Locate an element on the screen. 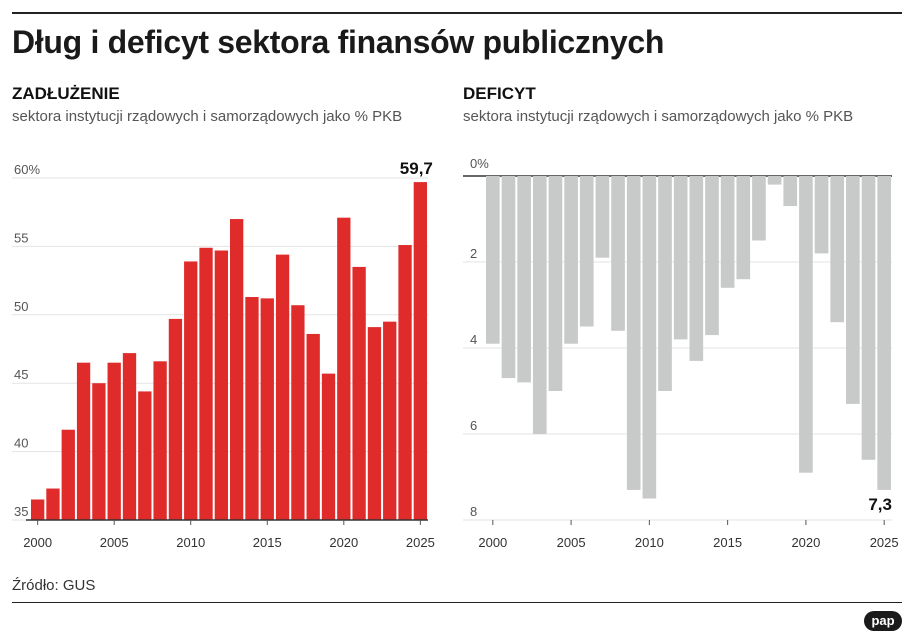 The image size is (915, 643). deficit-bar-2021 is located at coordinates (821, 215).